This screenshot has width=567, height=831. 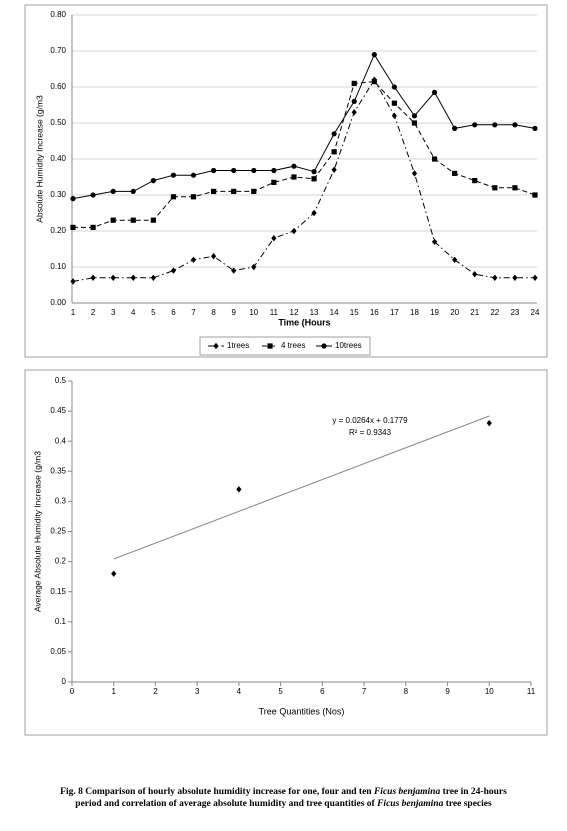 I want to click on x-tick-label: 1, so click(x=73, y=312).